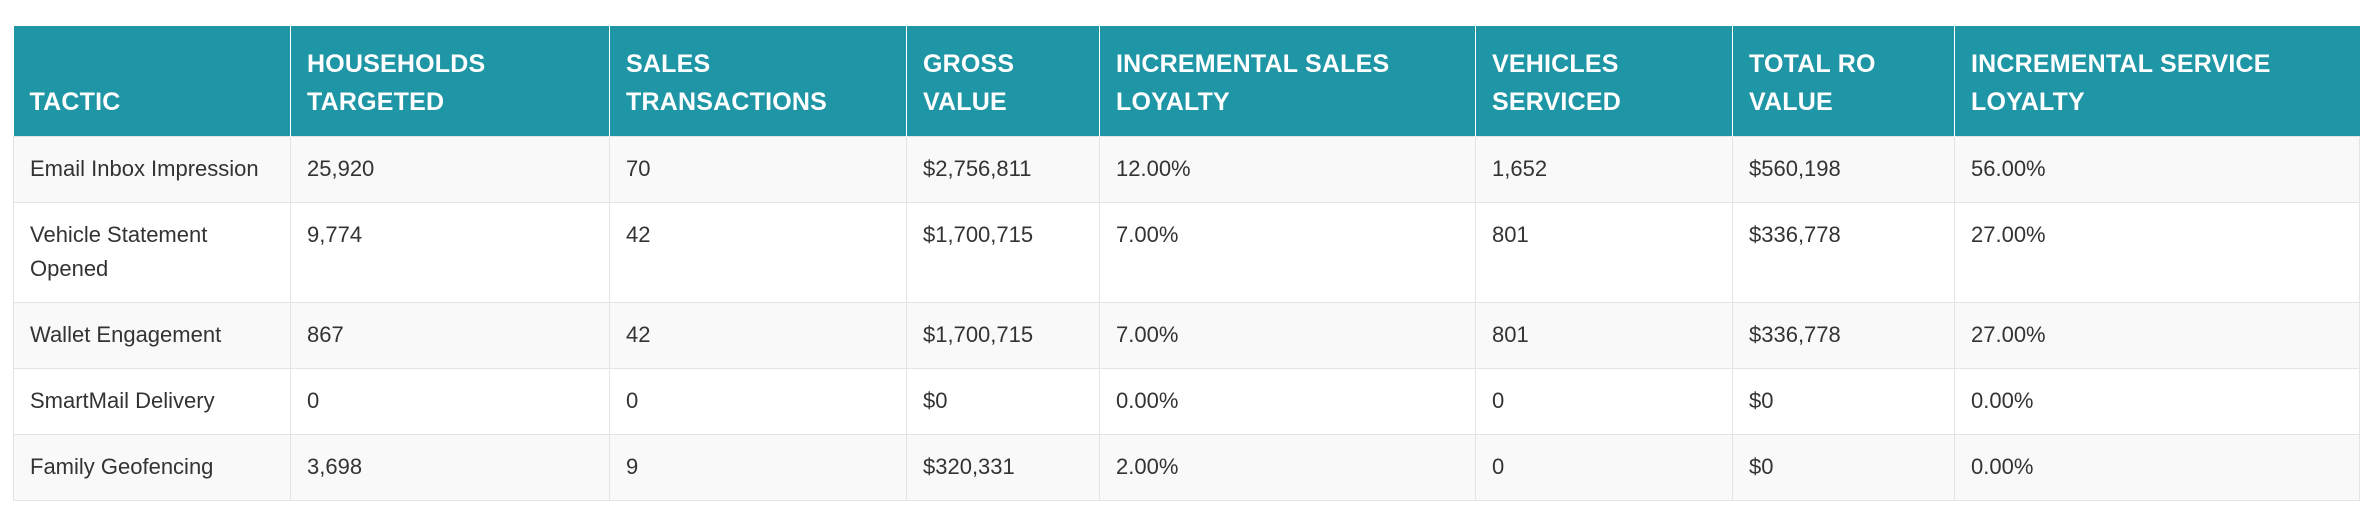  Describe the element at coordinates (758, 81) in the screenshot. I see `column-header-sales-transactions: SALES TRANSACTIONS` at that location.